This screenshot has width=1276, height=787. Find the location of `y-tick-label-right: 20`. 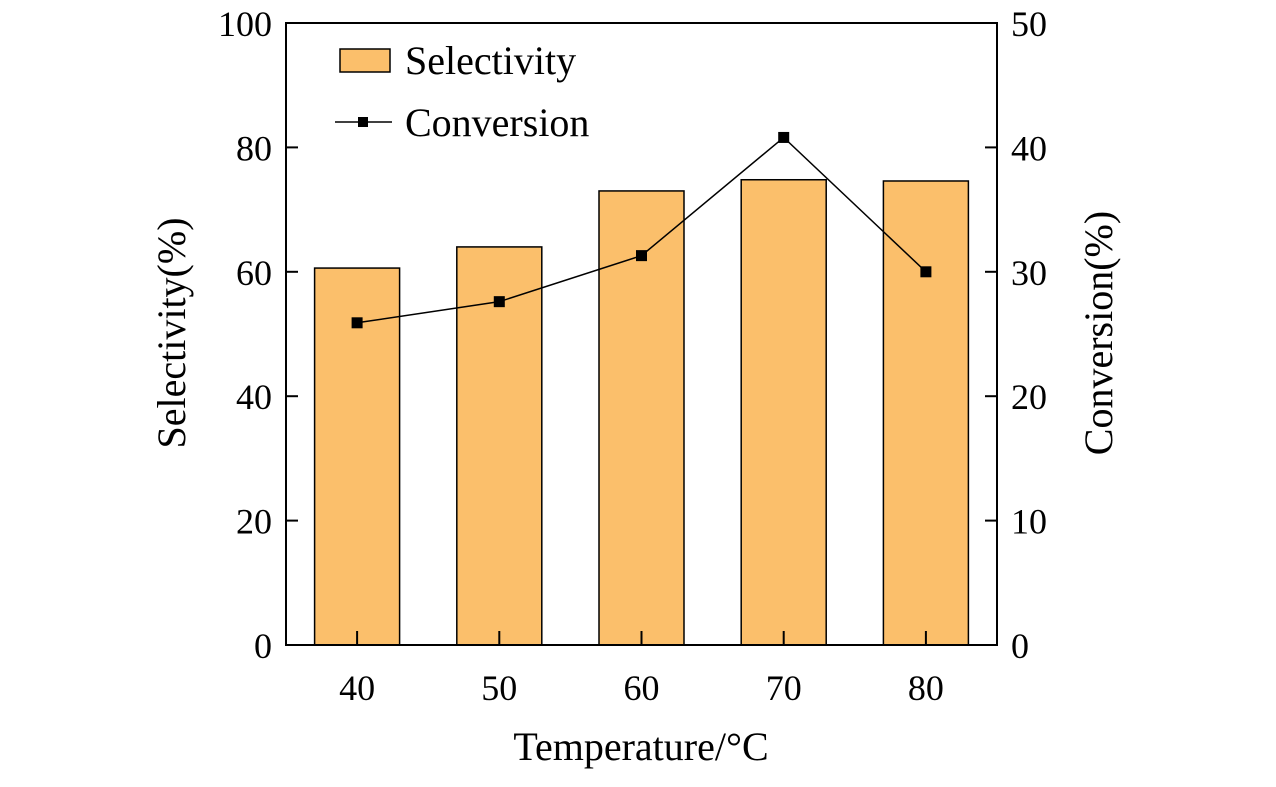

y-tick-label-right: 20 is located at coordinates (1029, 397).